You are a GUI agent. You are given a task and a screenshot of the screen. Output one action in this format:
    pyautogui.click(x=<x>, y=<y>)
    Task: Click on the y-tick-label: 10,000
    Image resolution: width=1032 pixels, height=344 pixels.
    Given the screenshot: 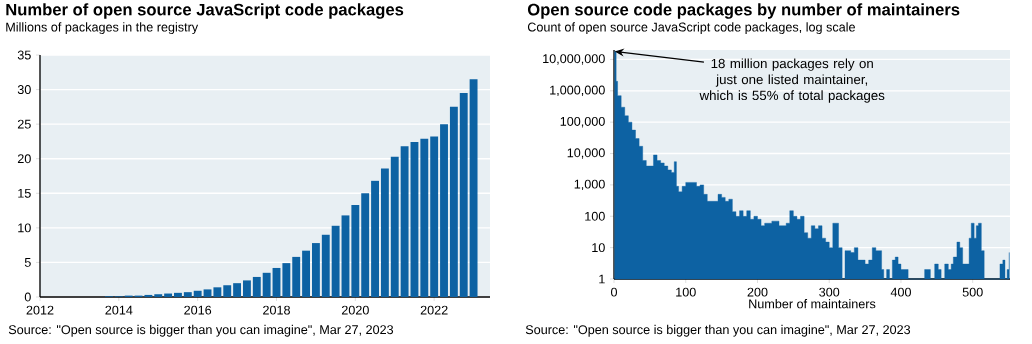 What is the action you would take?
    pyautogui.click(x=586, y=153)
    